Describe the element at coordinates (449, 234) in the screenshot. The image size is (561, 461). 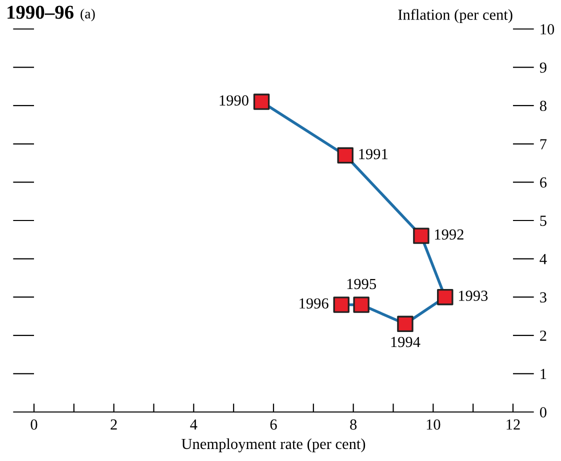
I see `annotation: 1992` at that location.